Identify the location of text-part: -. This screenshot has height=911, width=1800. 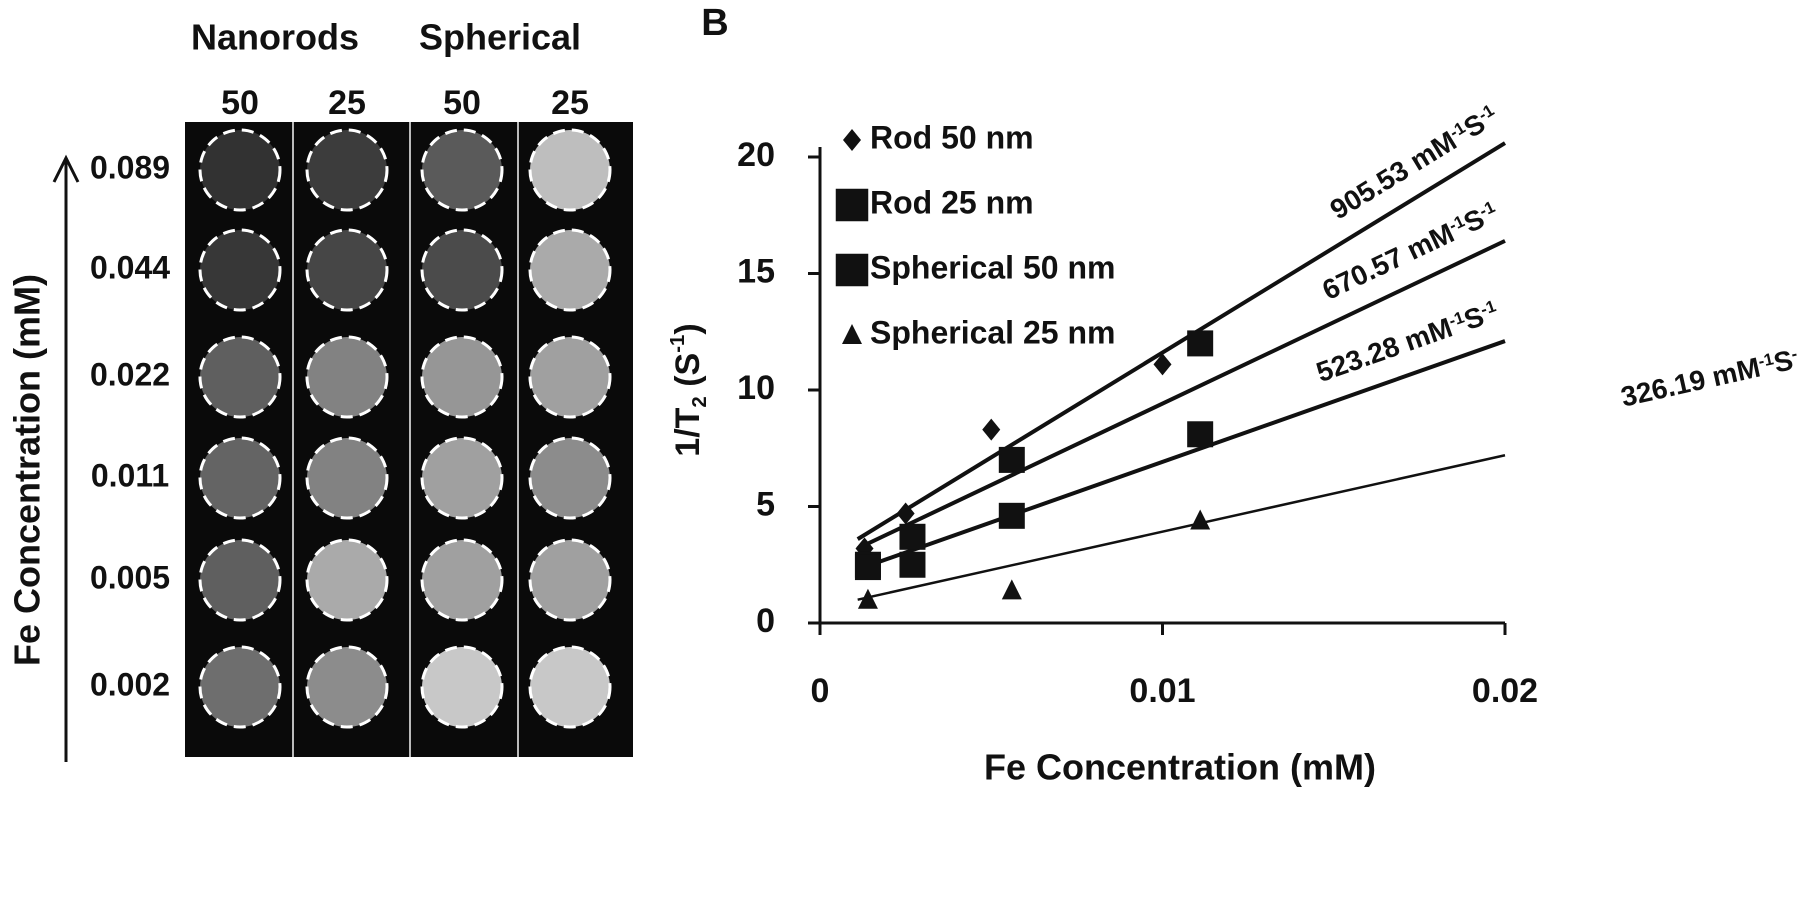
(1794, 353).